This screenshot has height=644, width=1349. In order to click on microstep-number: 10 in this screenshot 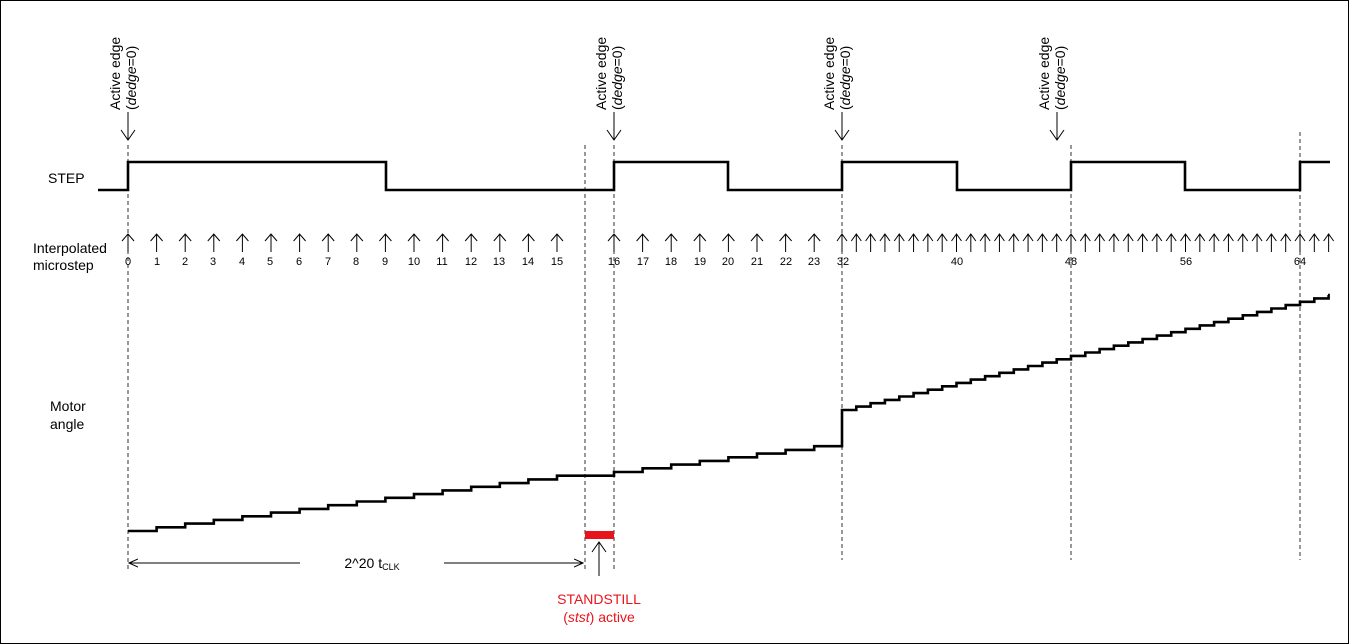, I will do `click(414, 262)`.